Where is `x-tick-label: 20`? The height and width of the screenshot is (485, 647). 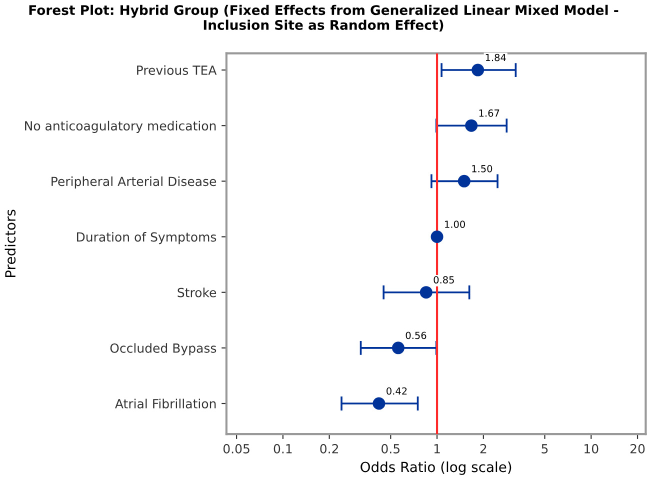 x-tick-label: 20 is located at coordinates (637, 449).